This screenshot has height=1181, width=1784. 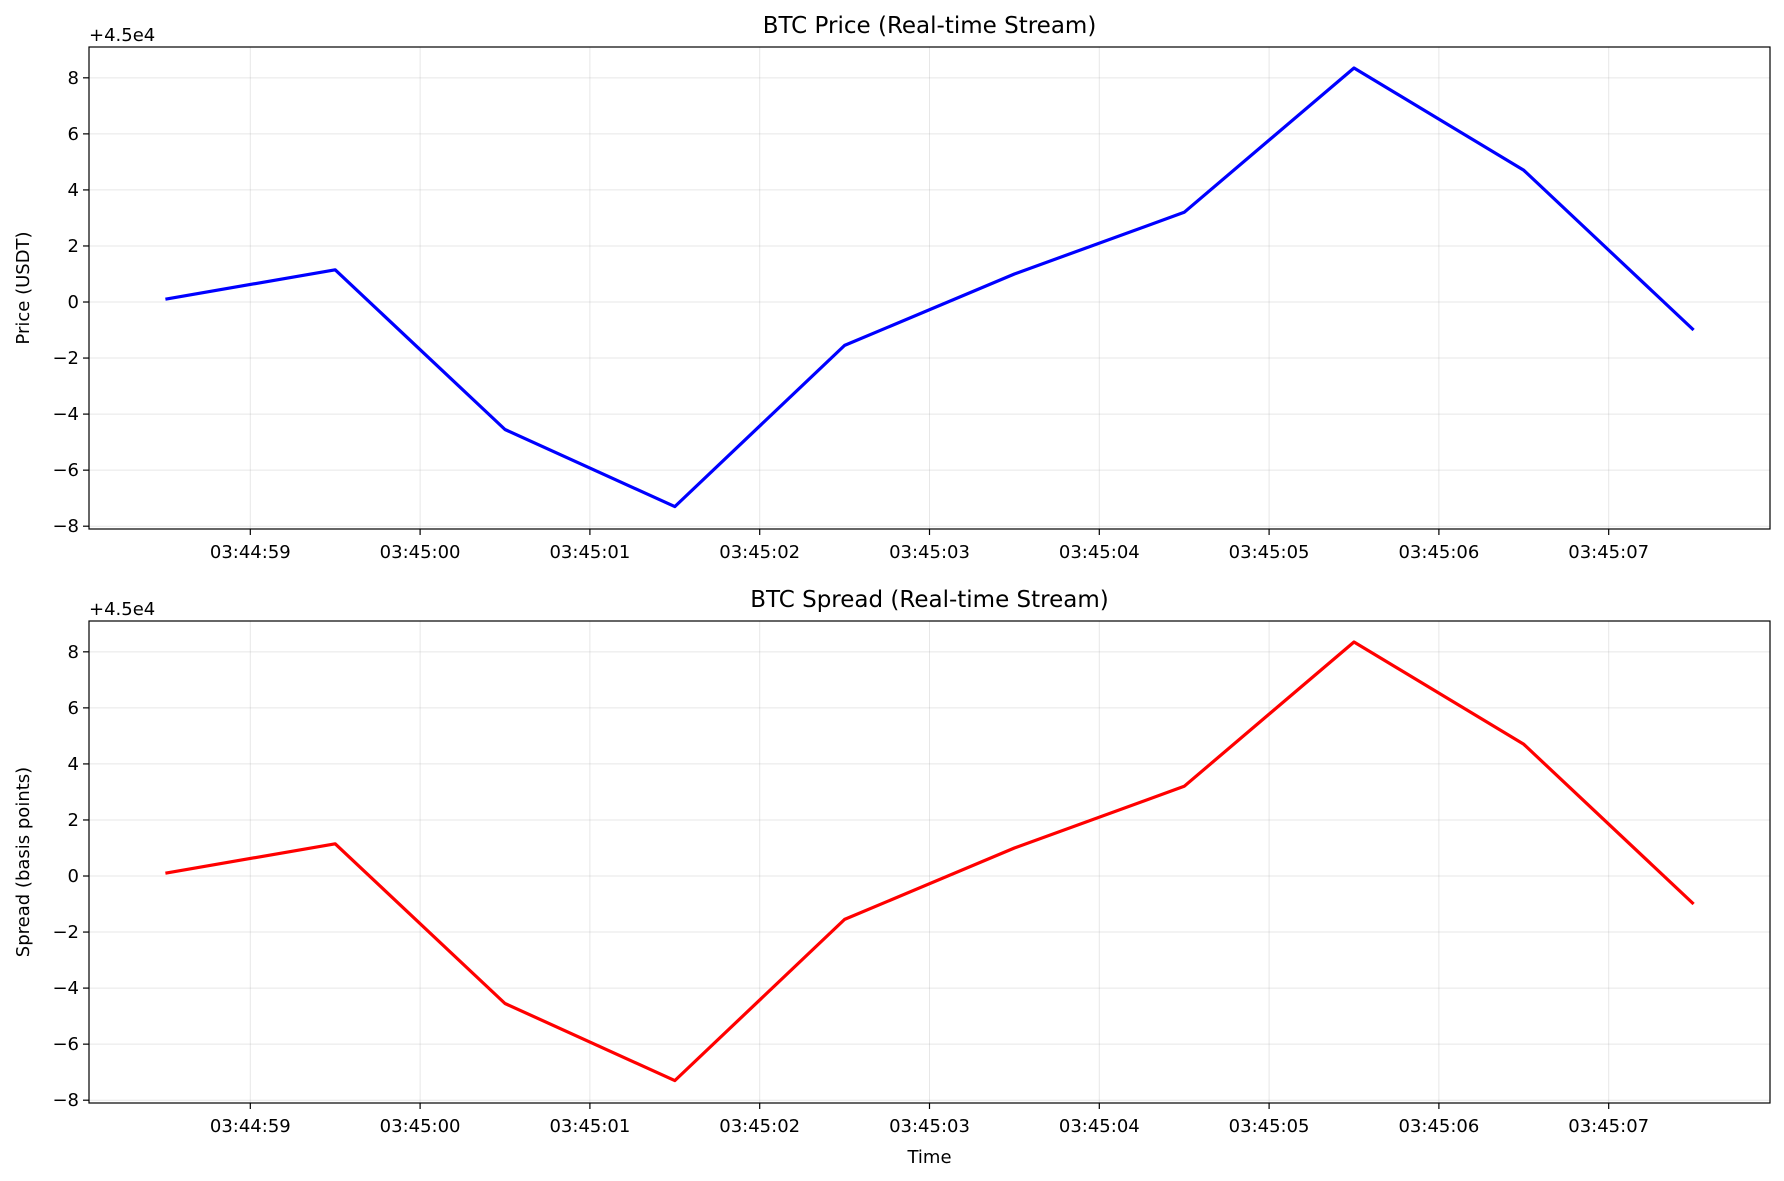 What do you see at coordinates (929, 600) in the screenshot?
I see `chart-title: BTC Spread (Real-time Stream)` at bounding box center [929, 600].